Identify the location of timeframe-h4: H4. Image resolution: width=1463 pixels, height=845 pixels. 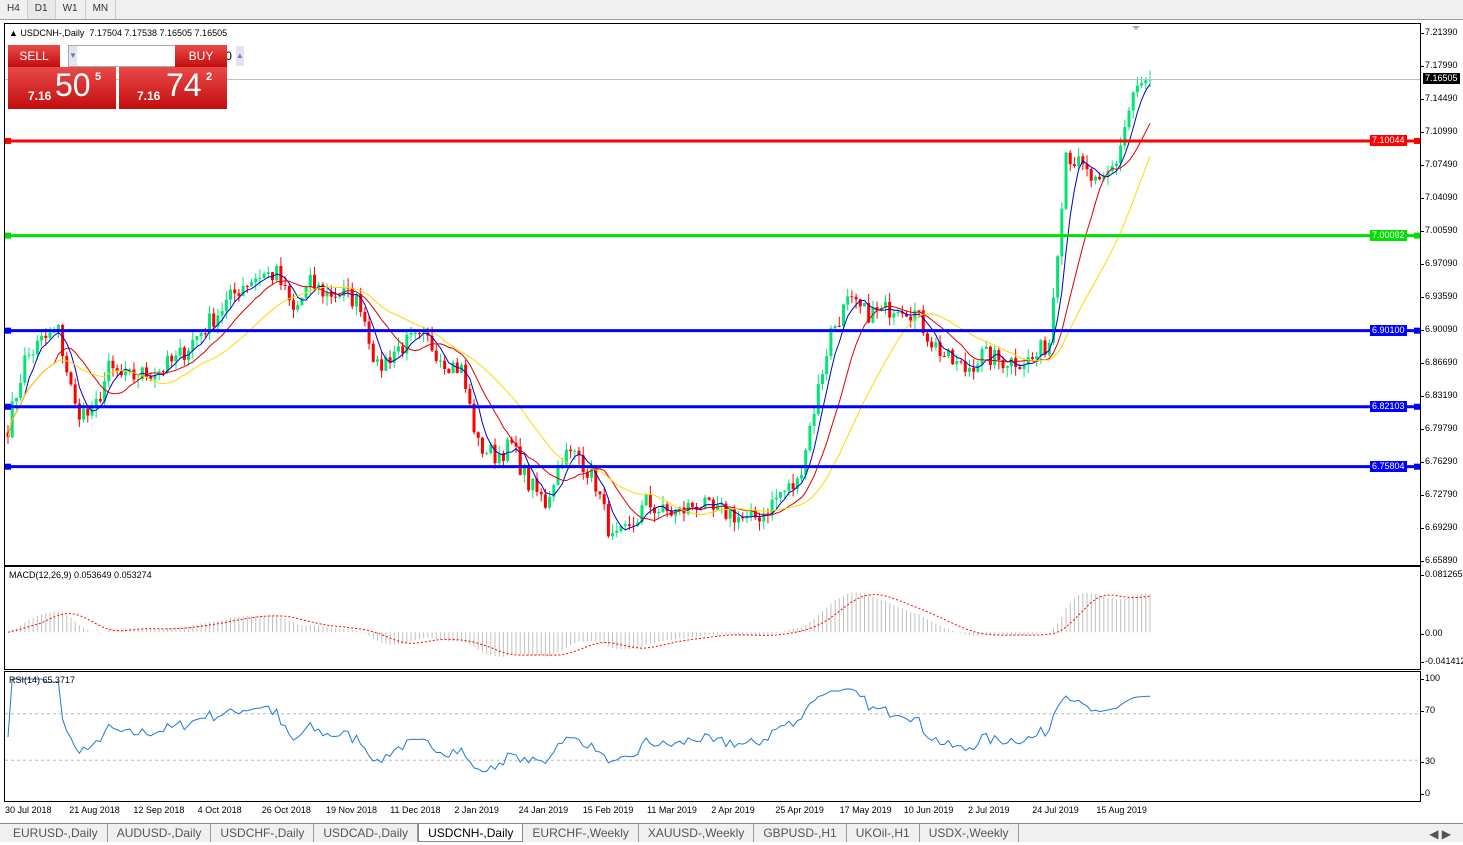
(14, 9).